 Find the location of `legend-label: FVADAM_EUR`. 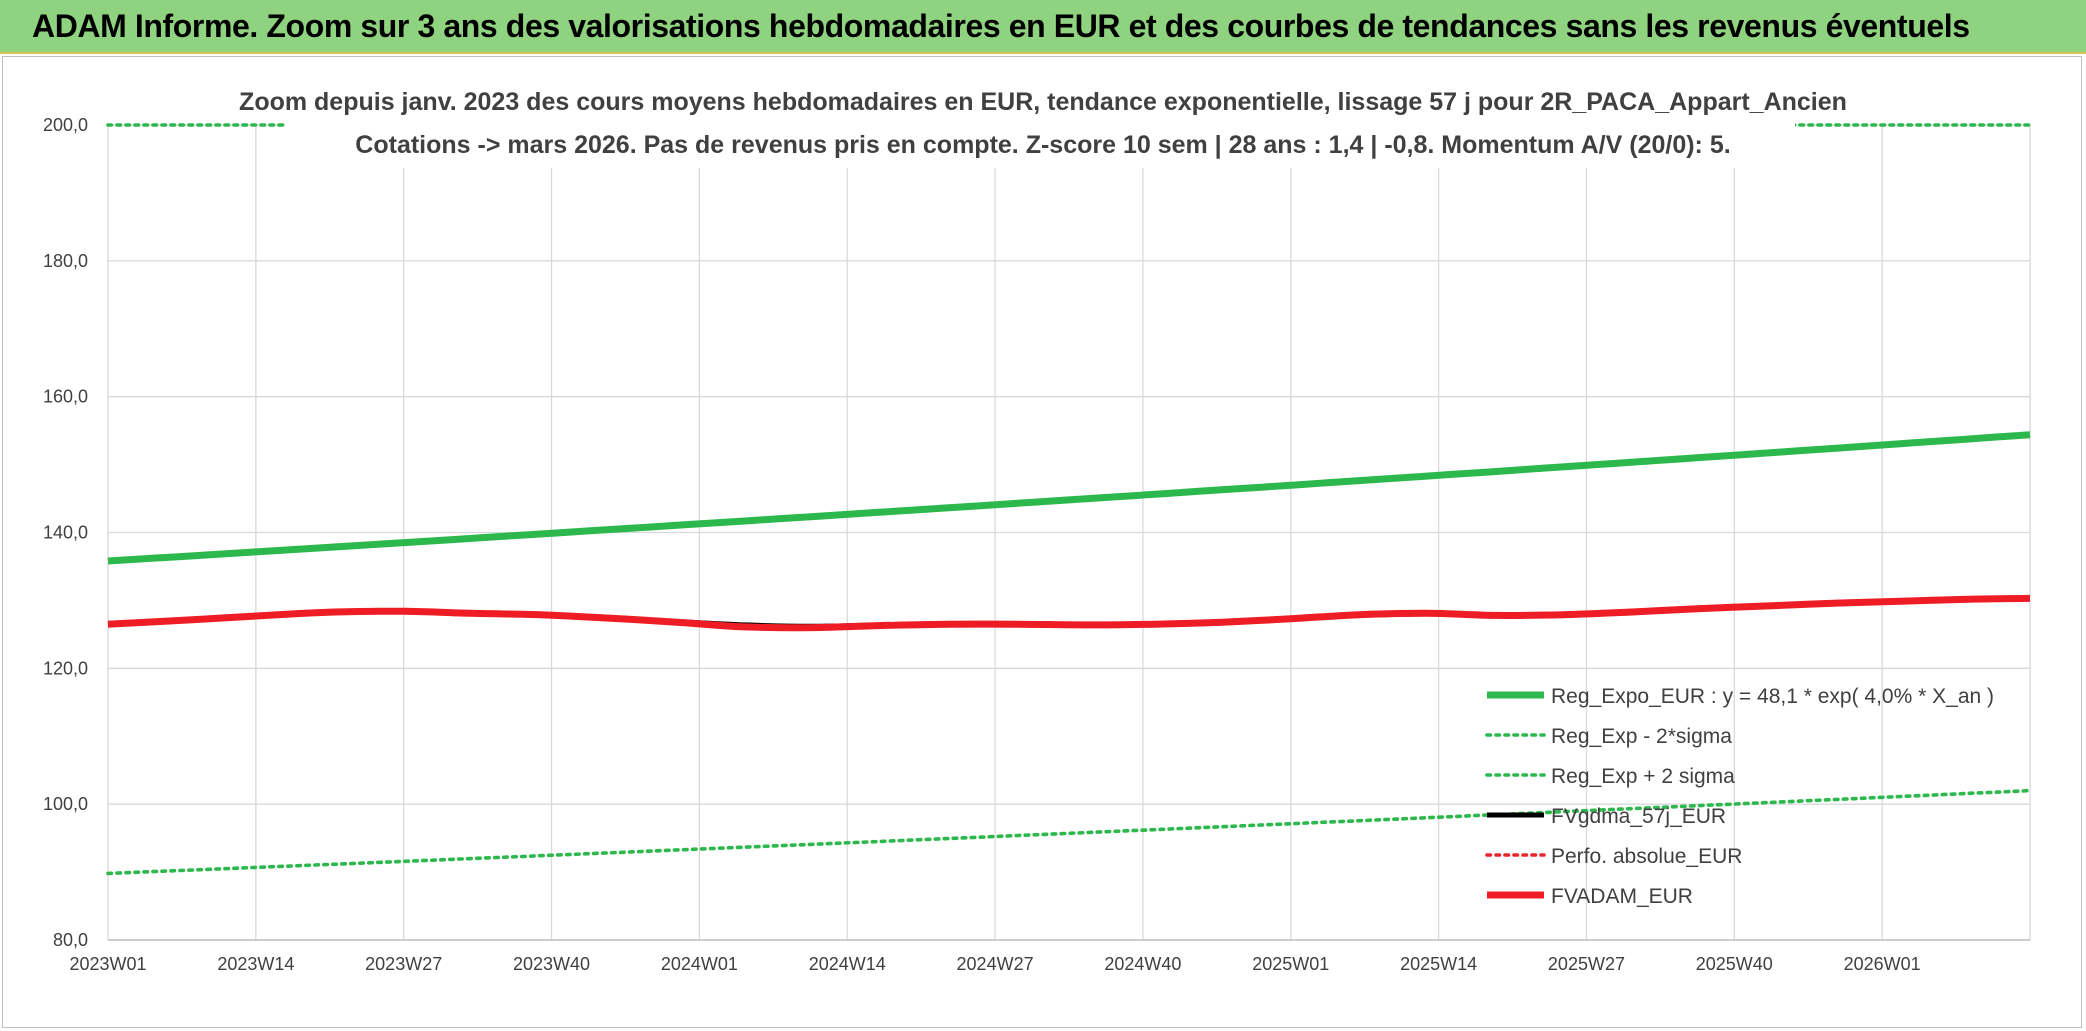

legend-label: FVADAM_EUR is located at coordinates (1622, 896).